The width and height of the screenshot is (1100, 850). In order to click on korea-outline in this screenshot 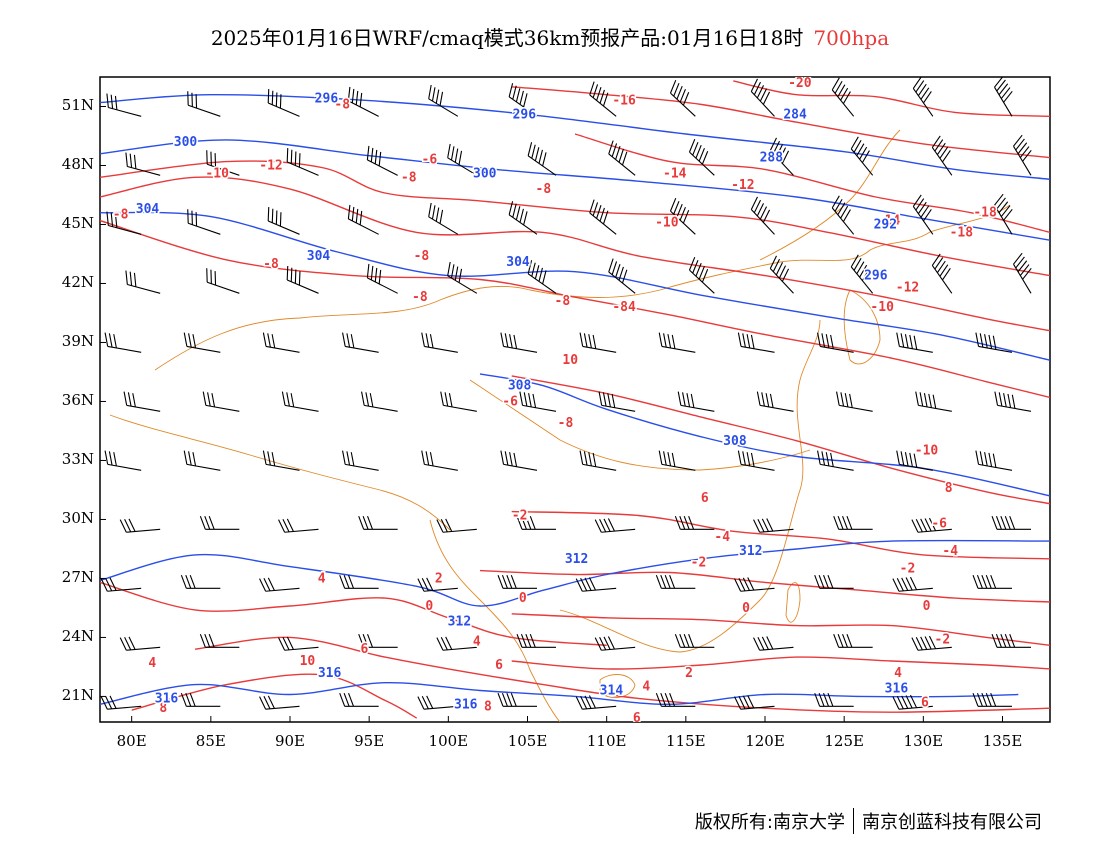, I will do `click(862, 327)`.